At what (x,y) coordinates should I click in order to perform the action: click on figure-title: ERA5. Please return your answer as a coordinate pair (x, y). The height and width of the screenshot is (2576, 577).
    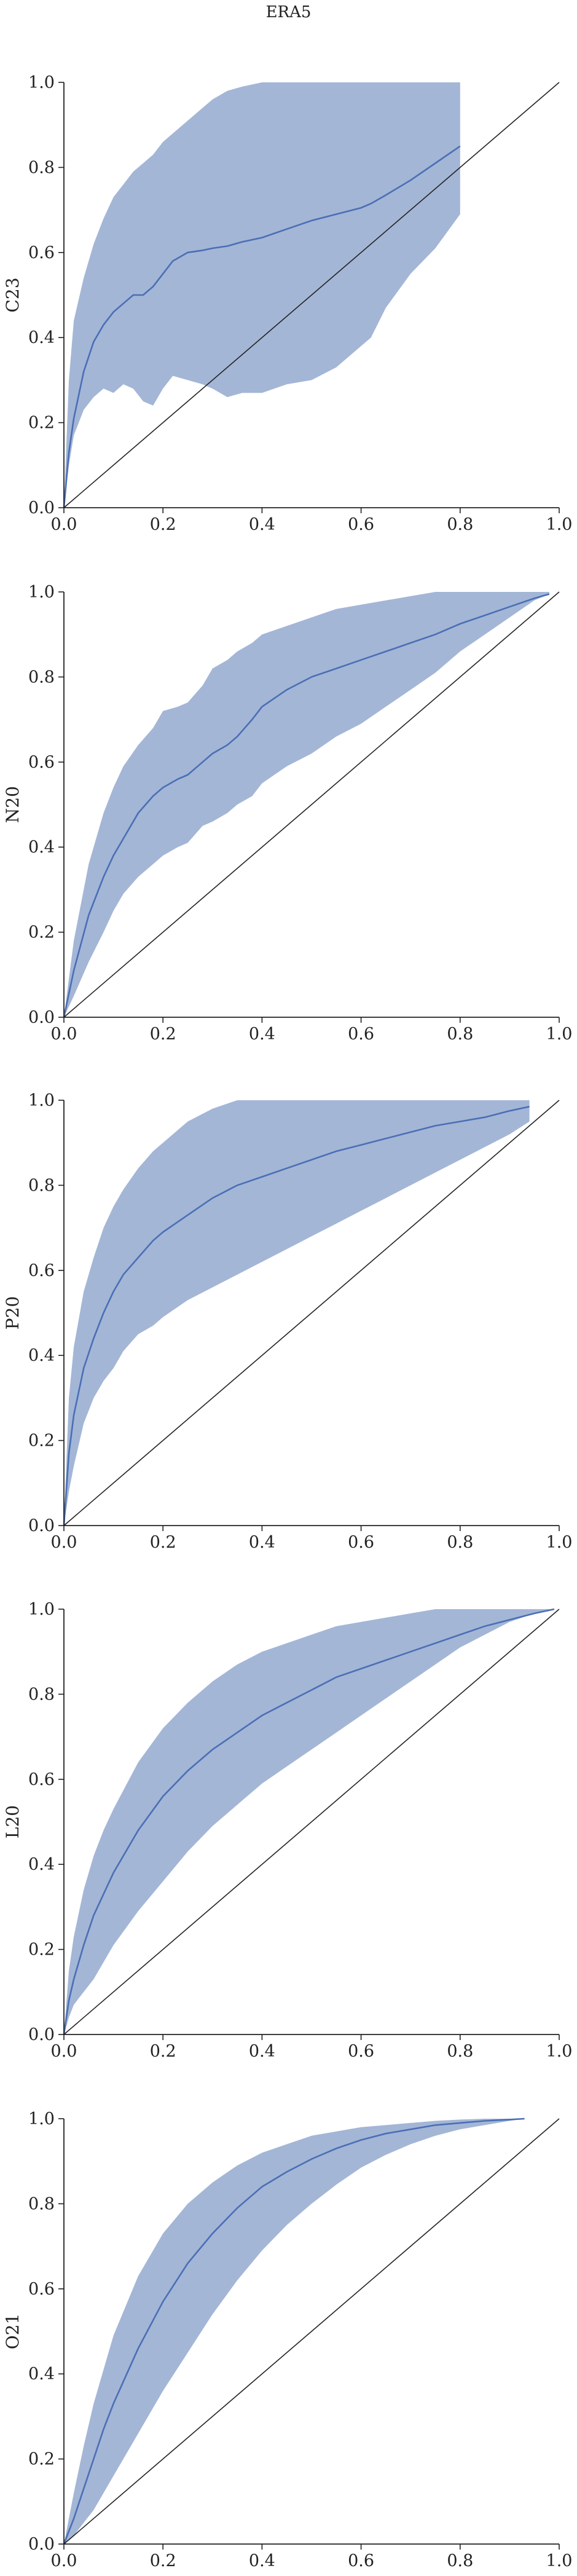
    Looking at the image, I should click on (288, 13).